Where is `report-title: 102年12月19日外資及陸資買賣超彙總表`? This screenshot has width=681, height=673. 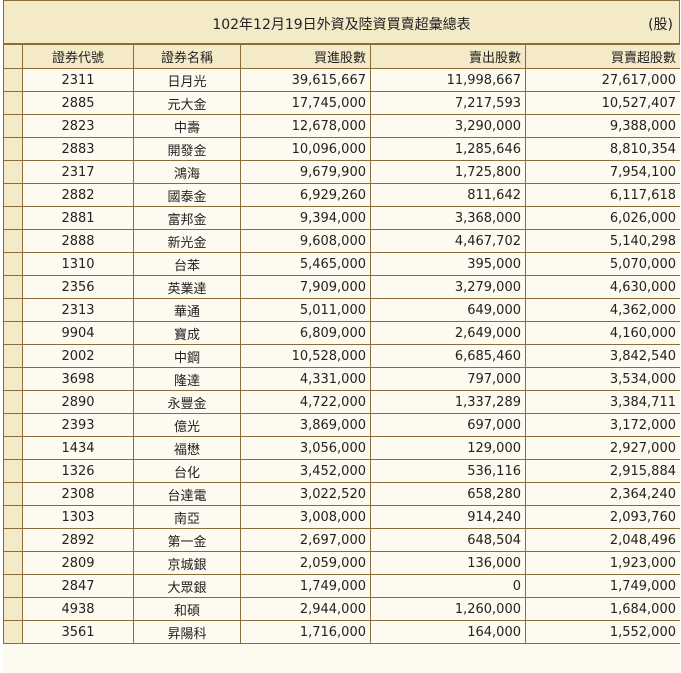
report-title: 102年12月19日外資及陸資買賣超彙總表 is located at coordinates (341, 25).